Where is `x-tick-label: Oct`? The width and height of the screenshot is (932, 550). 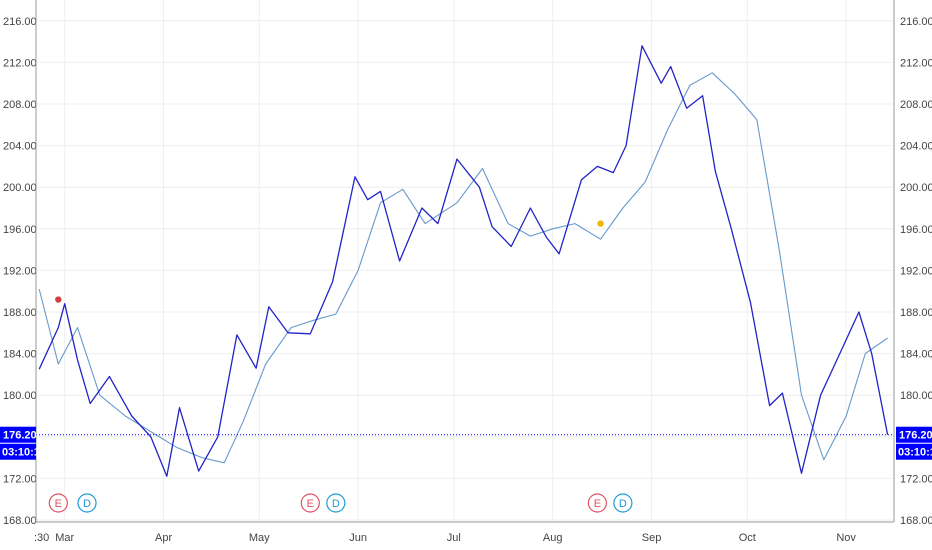
x-tick-label: Oct is located at coordinates (747, 538).